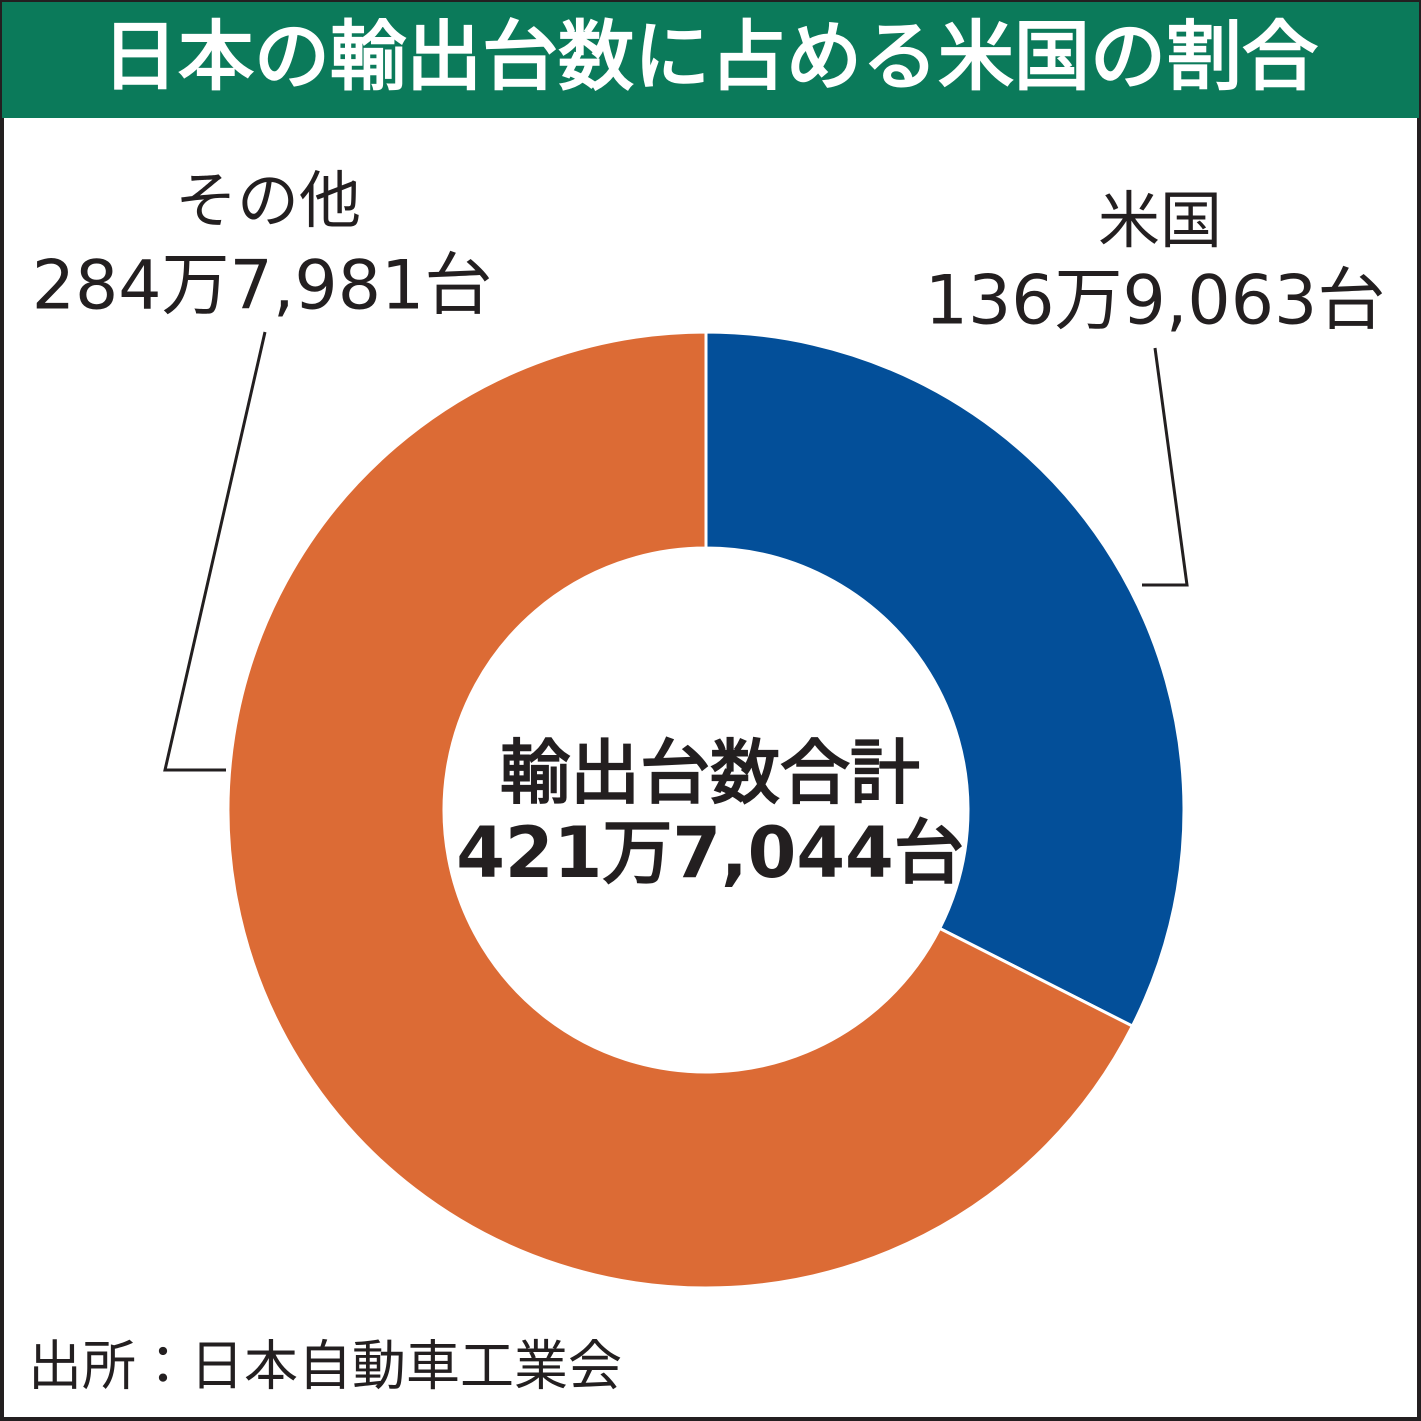  What do you see at coordinates (710, 853) in the screenshot?
I see `center-total: 421万7,044台` at bounding box center [710, 853].